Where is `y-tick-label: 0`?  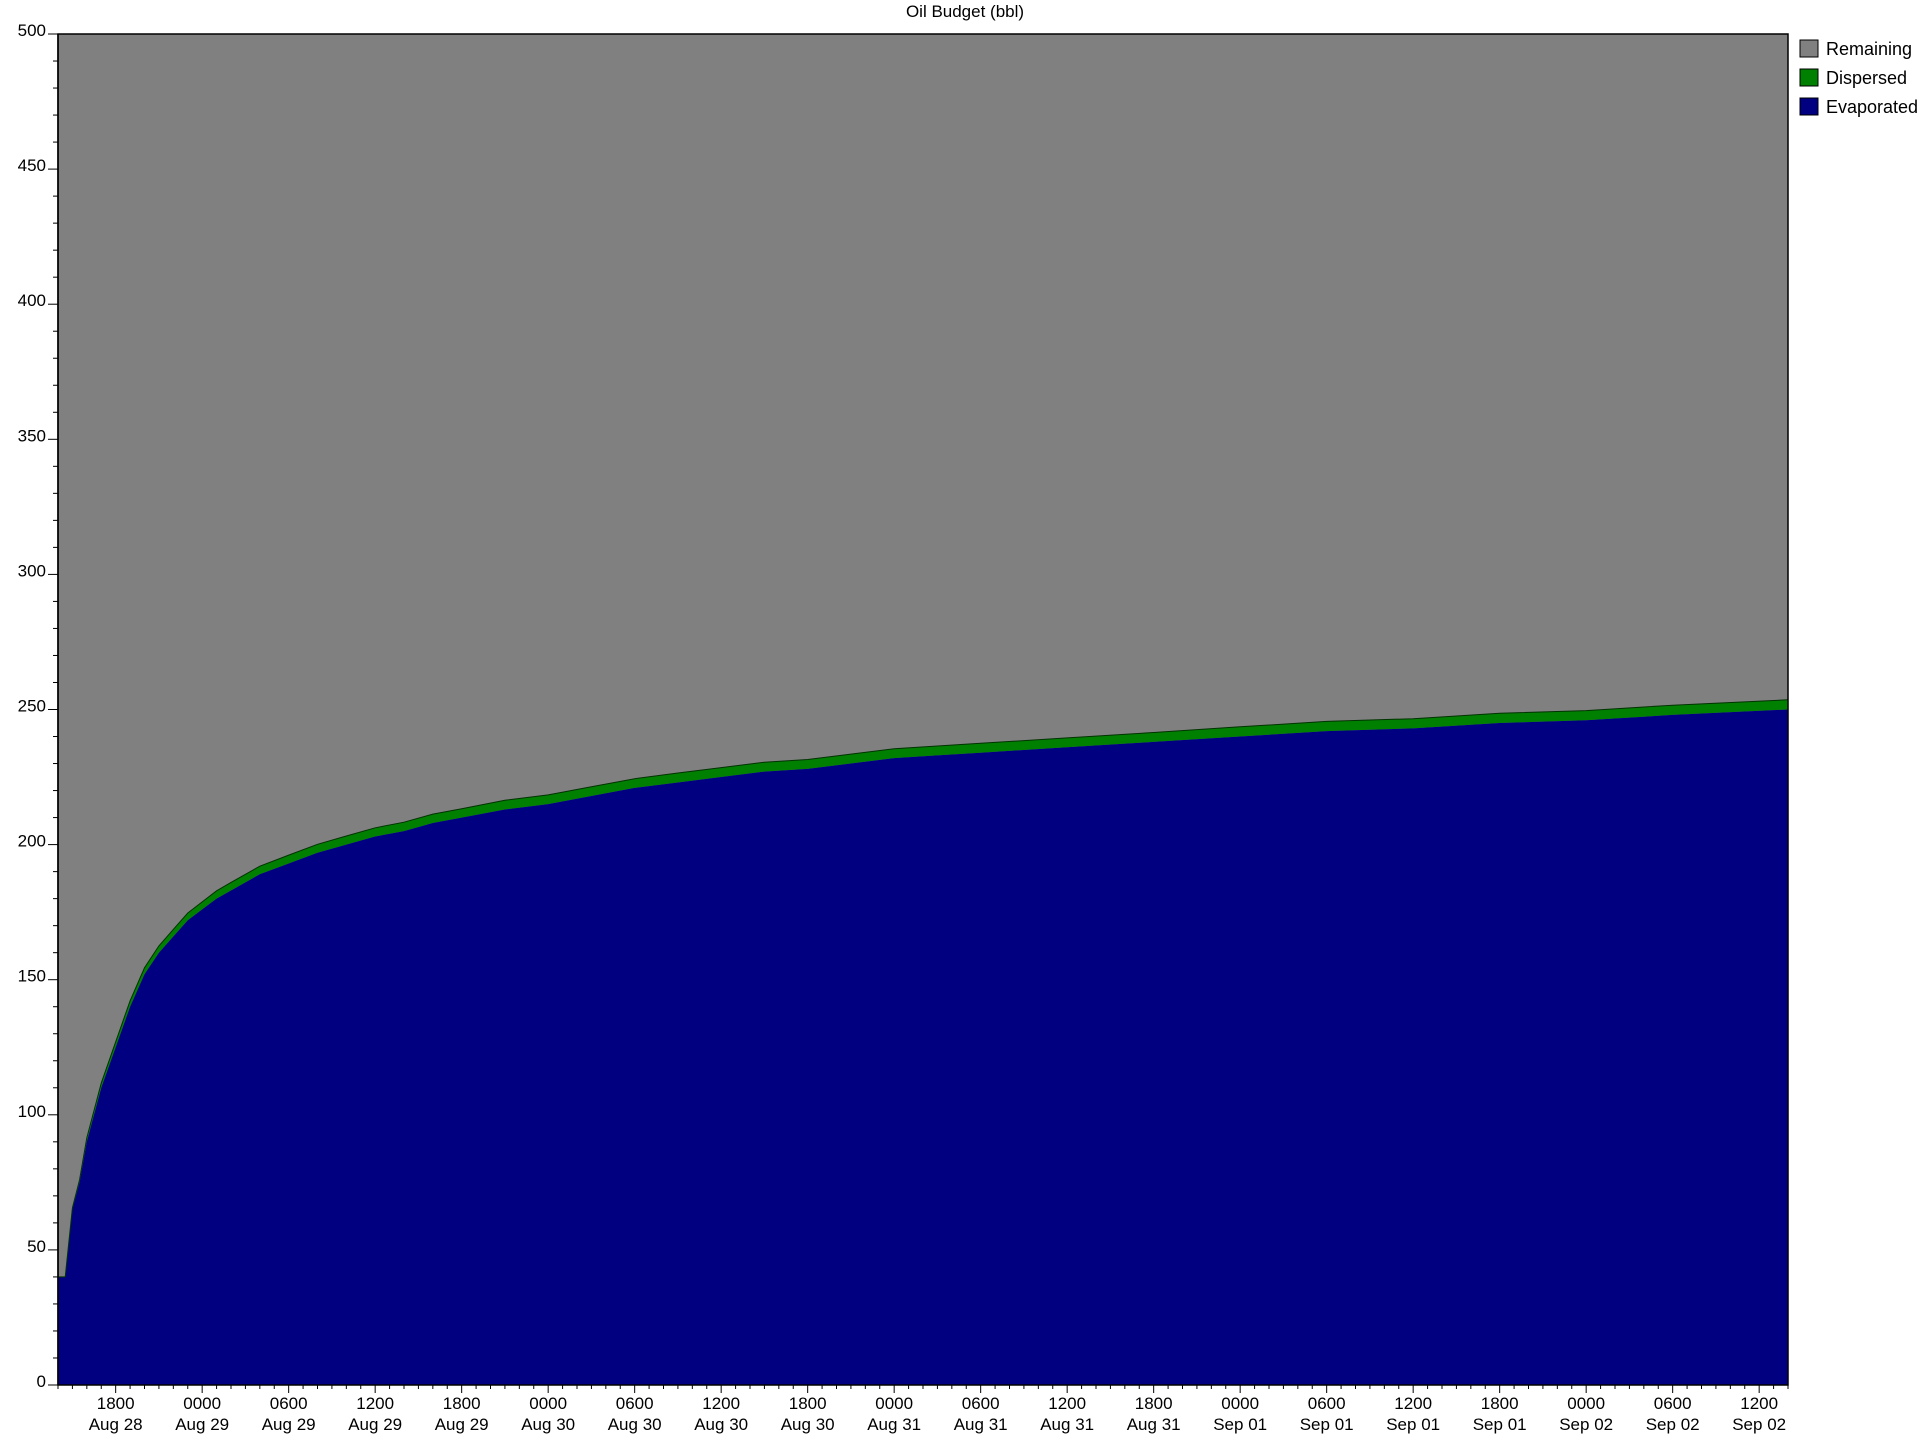
y-tick-label: 0 is located at coordinates (41, 1381).